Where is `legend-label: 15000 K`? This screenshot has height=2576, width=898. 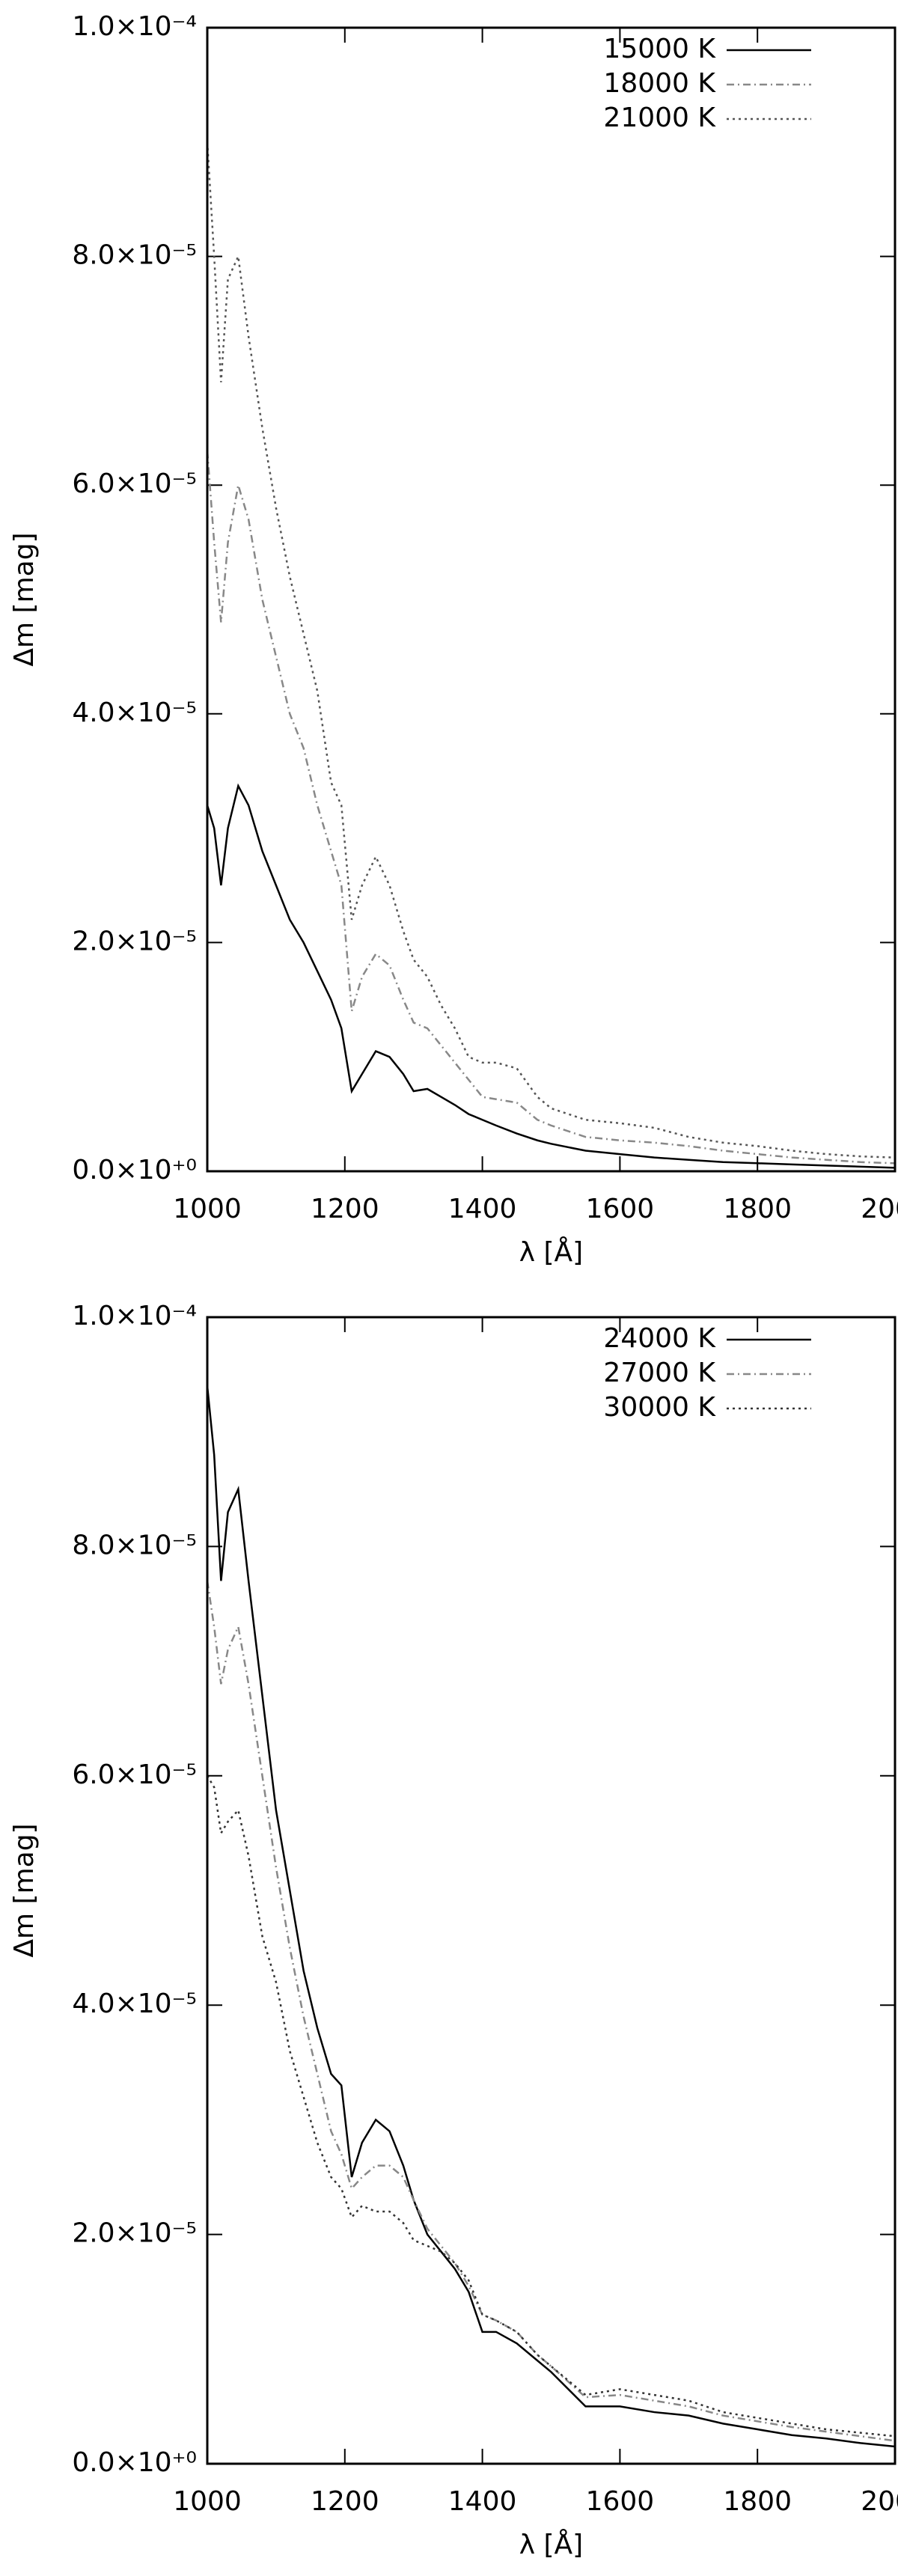
legend-label: 15000 K is located at coordinates (659, 49).